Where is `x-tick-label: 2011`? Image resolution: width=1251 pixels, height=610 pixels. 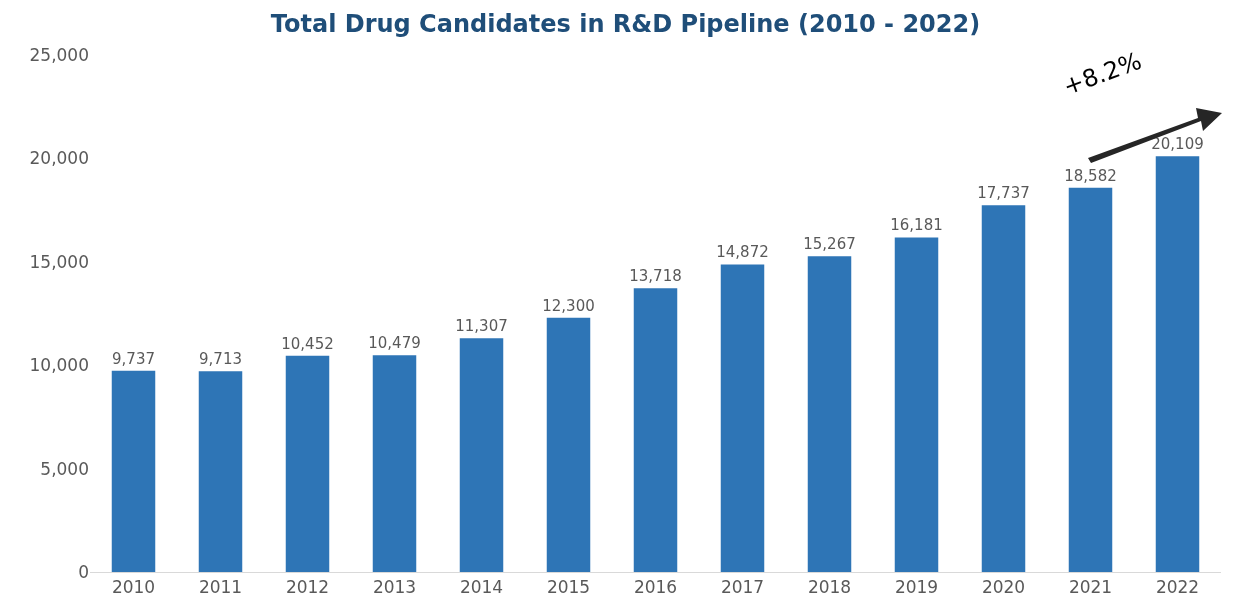
x-tick-label: 2011 is located at coordinates (220, 587).